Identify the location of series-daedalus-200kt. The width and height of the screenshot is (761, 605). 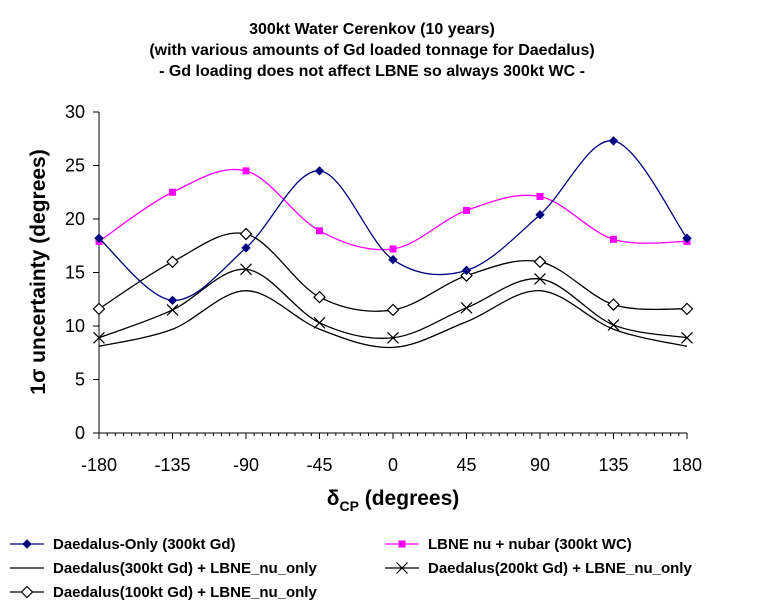
(393, 303).